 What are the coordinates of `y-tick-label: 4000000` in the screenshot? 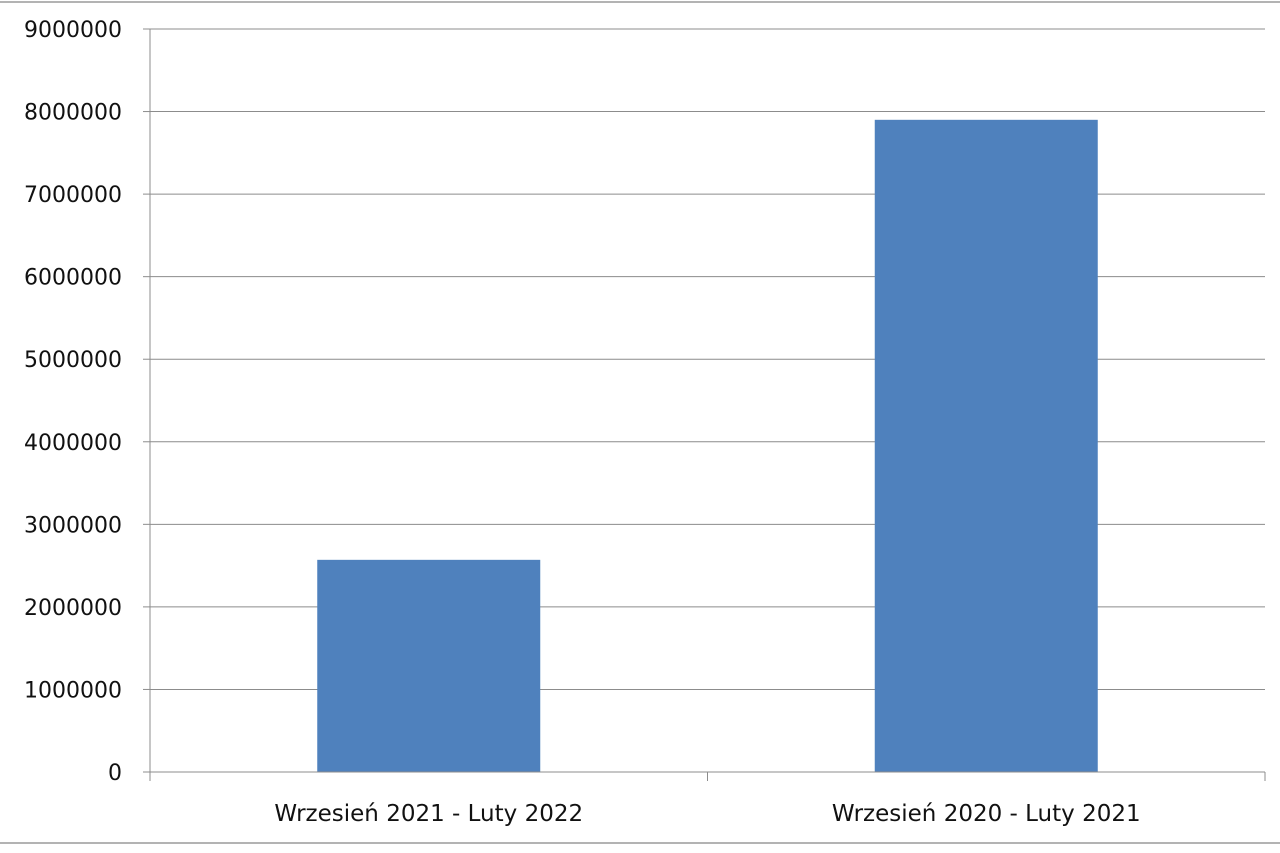 It's located at (73, 443).